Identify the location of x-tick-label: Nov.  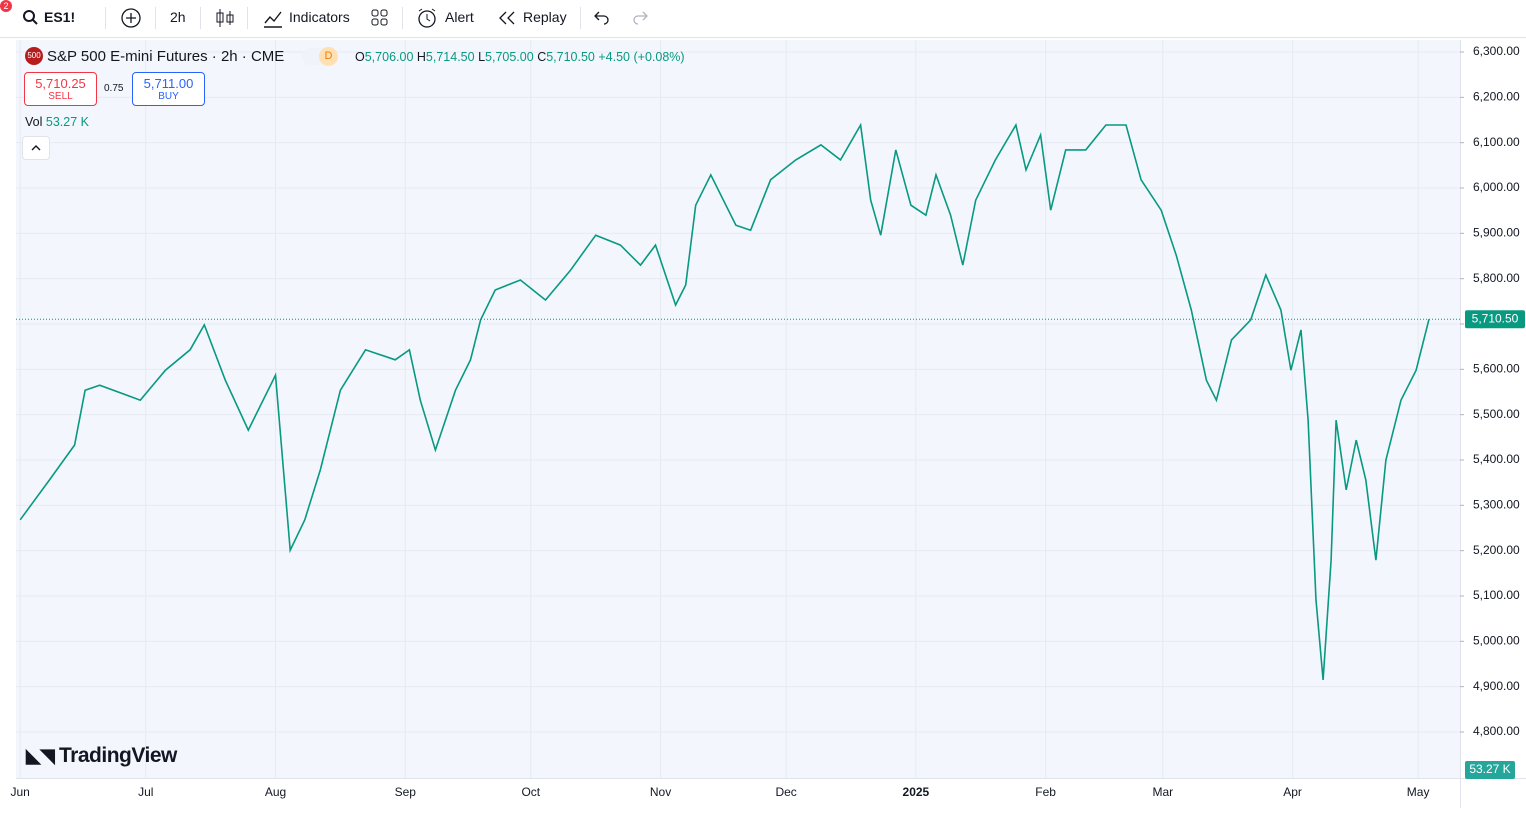
(660, 792).